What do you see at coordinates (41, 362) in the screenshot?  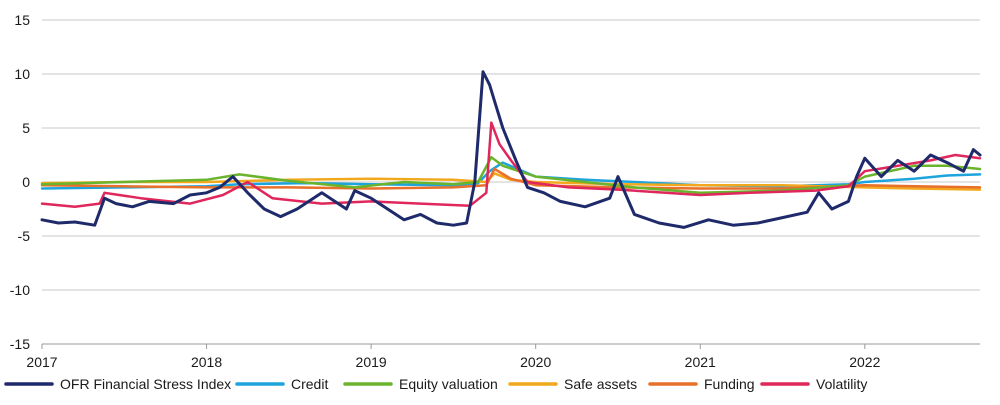 I see `x-tick-label: 2017` at bounding box center [41, 362].